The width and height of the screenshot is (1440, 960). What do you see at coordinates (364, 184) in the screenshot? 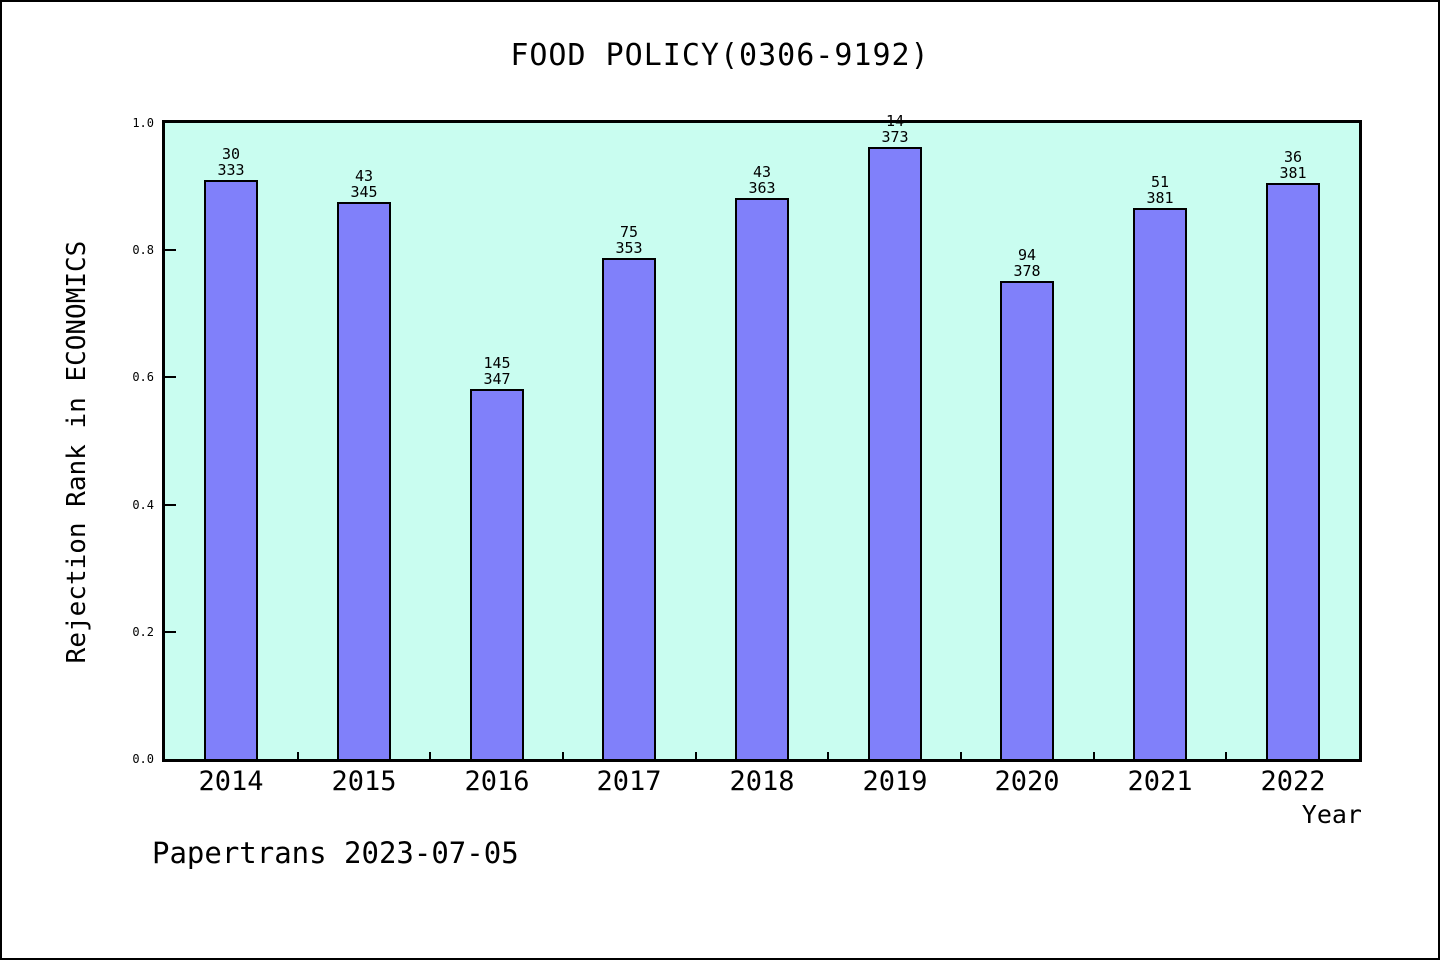
I see `bar-value-label-2015: 43 345` at bounding box center [364, 184].